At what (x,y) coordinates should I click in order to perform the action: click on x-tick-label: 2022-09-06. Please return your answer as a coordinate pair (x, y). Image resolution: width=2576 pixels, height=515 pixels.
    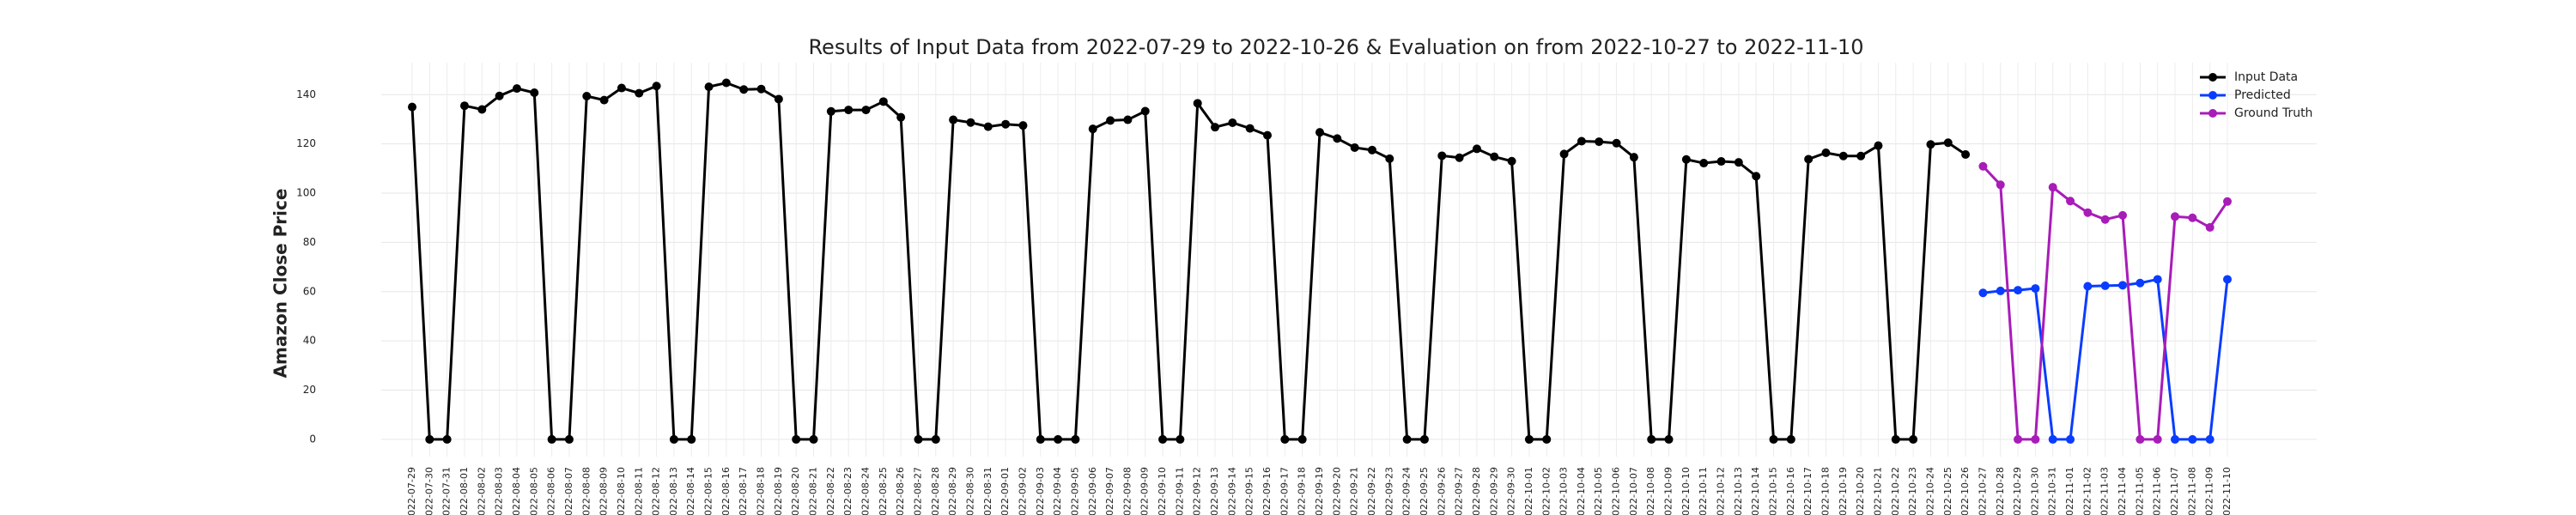
    Looking at the image, I should click on (1092, 491).